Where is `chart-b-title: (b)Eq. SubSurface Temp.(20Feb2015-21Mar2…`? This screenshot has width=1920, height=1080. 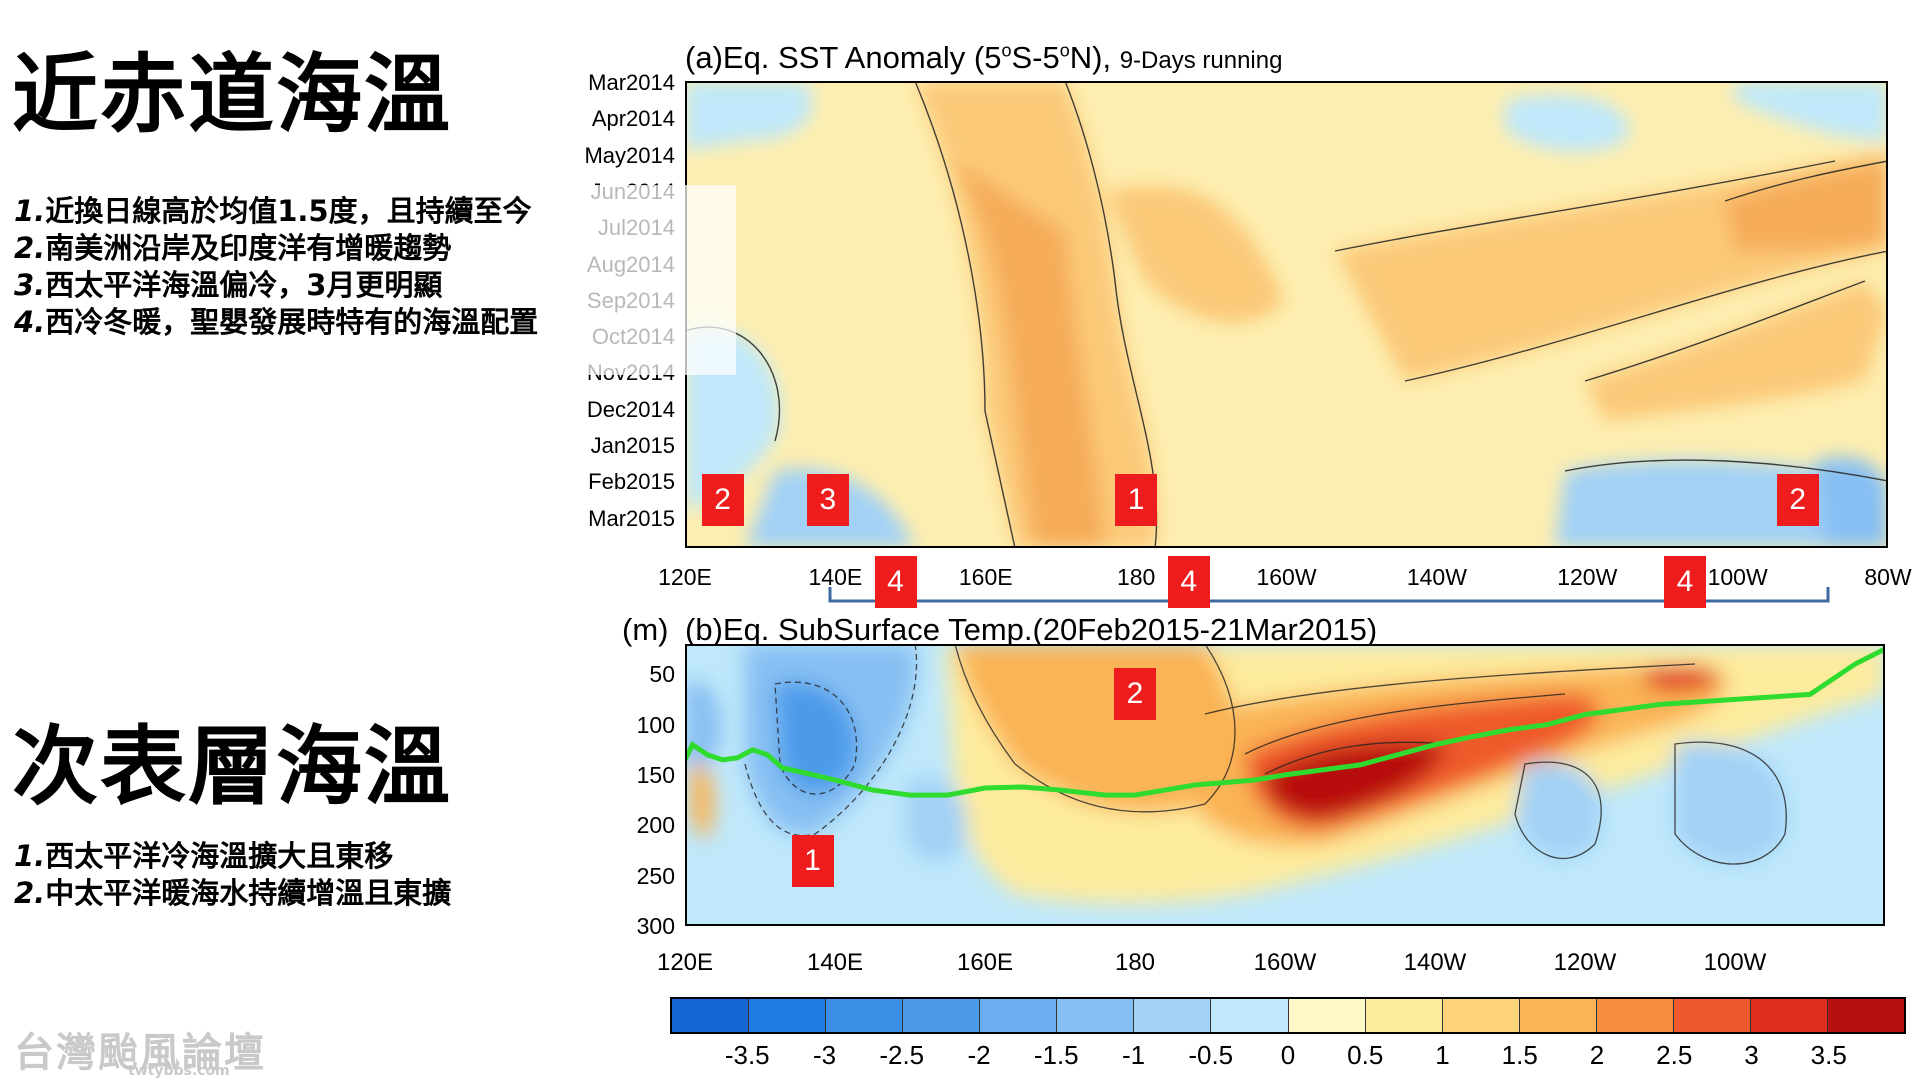 chart-b-title: (b)Eq. SubSurface Temp.(20Feb2015-21Mar2… is located at coordinates (1031, 629).